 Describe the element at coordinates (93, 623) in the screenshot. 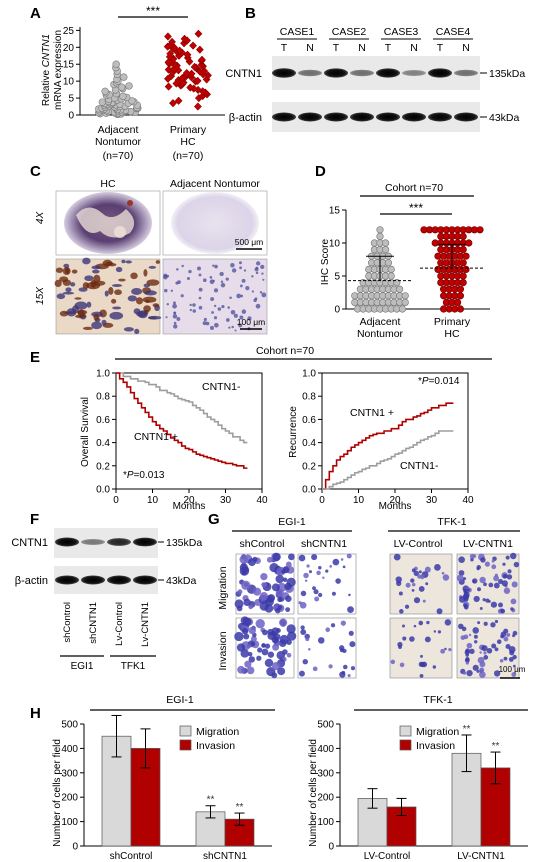

I see `f-lane-1: shCNTN1` at that location.